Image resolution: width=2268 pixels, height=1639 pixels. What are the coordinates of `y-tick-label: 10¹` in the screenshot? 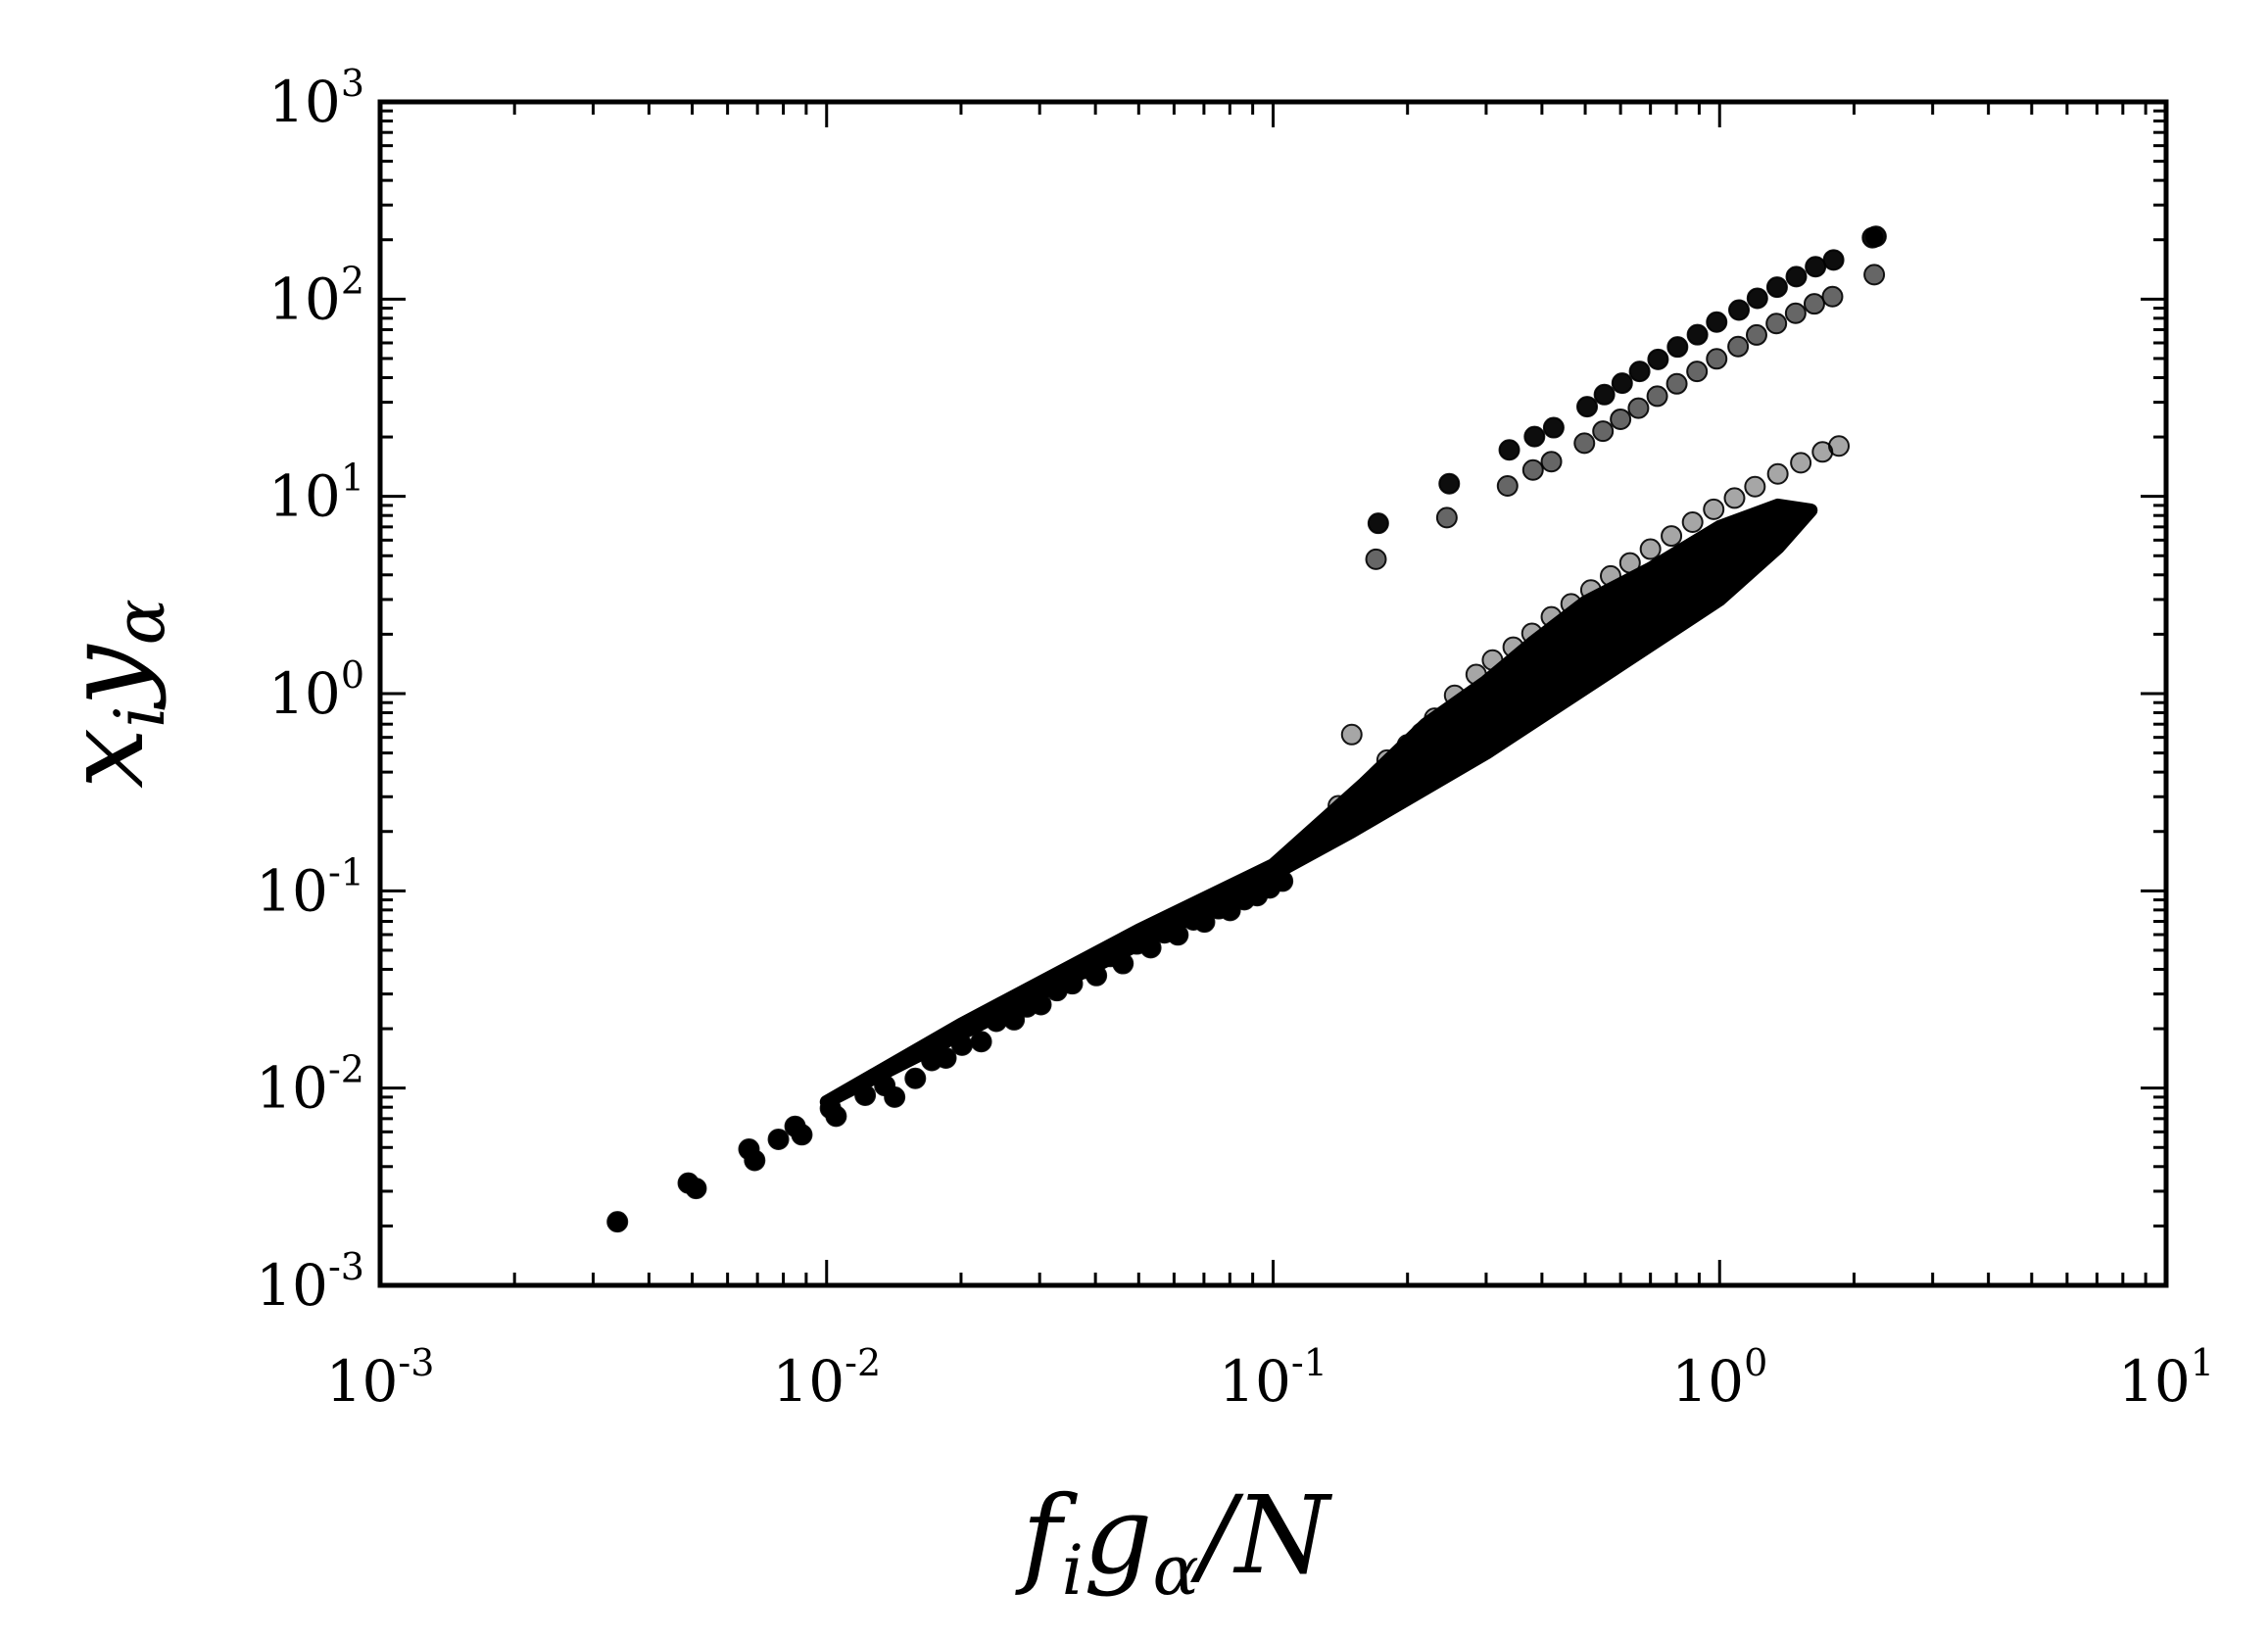 It's located at (316, 494).